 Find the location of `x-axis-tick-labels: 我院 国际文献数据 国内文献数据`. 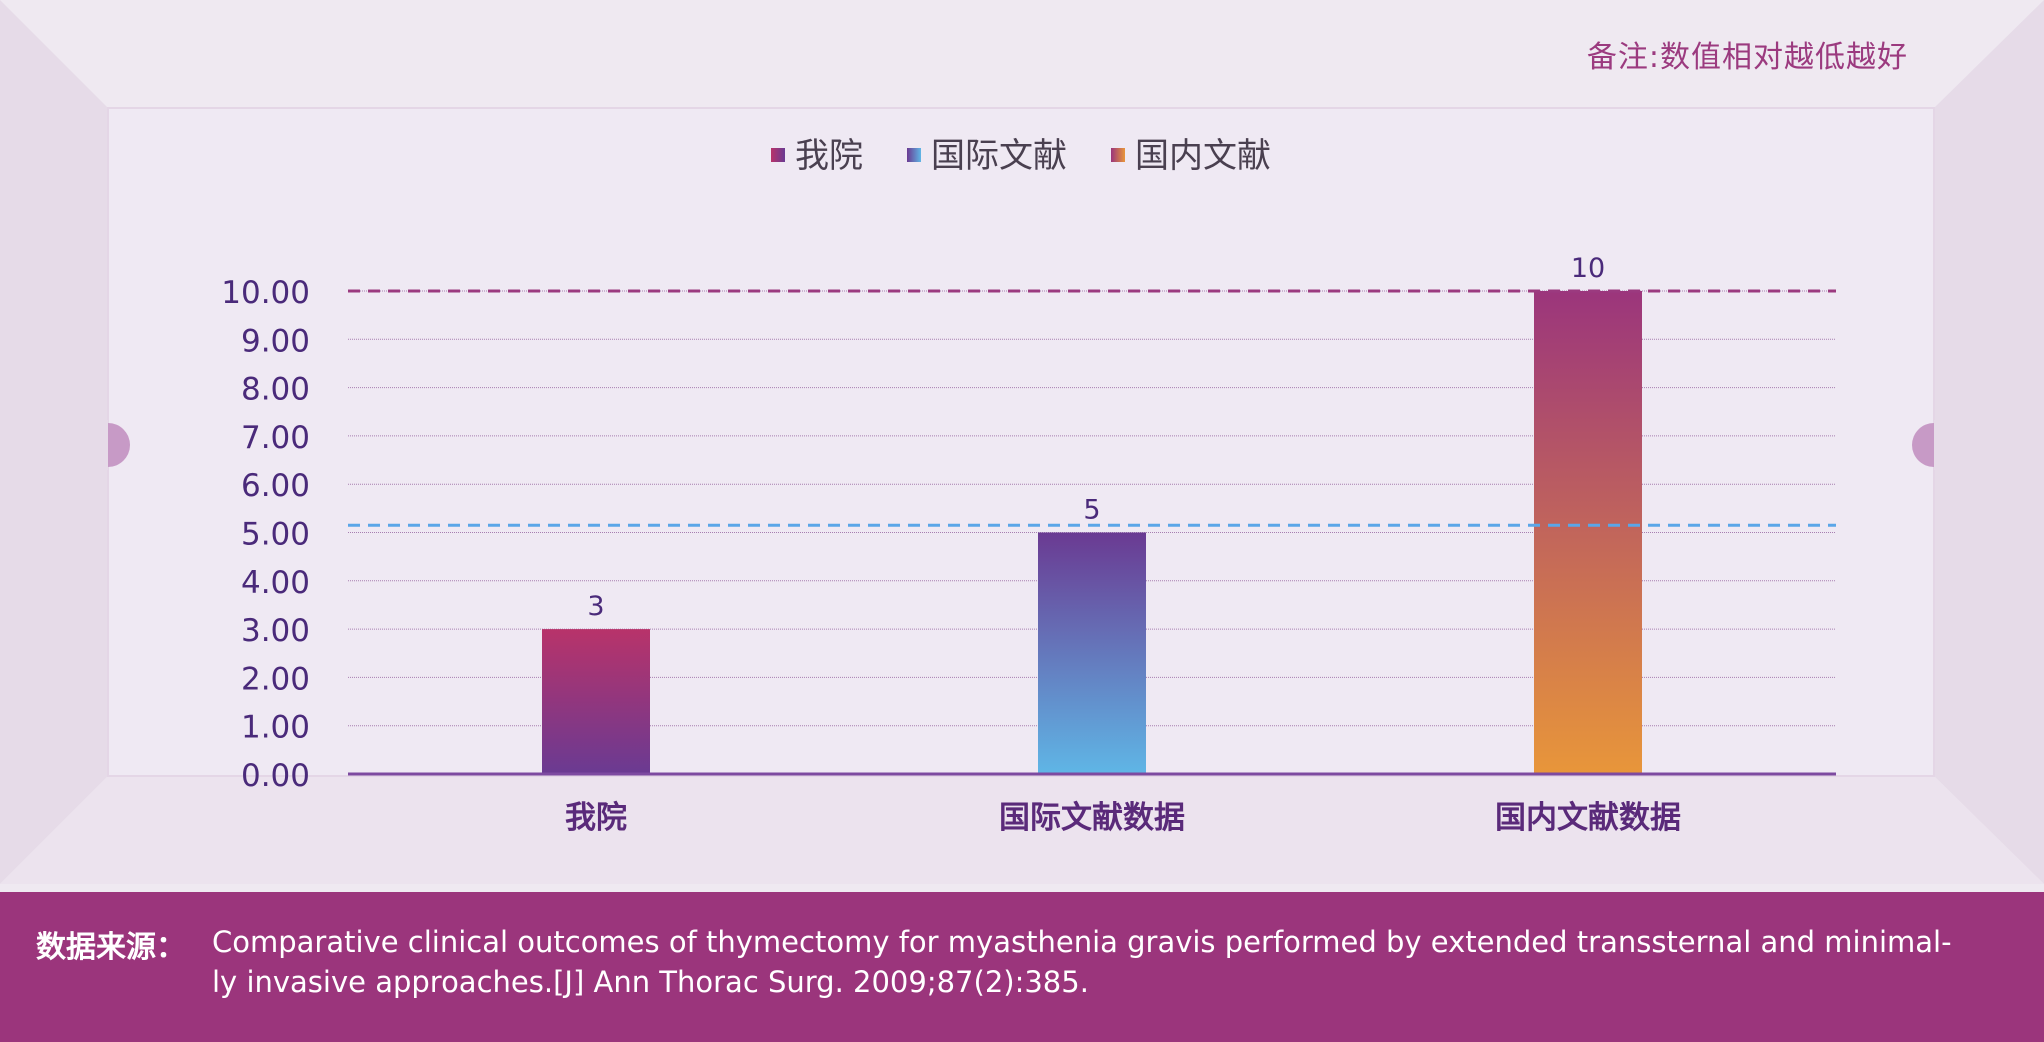

x-axis-tick-labels: 我院 国际文献数据 国内文献数据 is located at coordinates (1123, 818).